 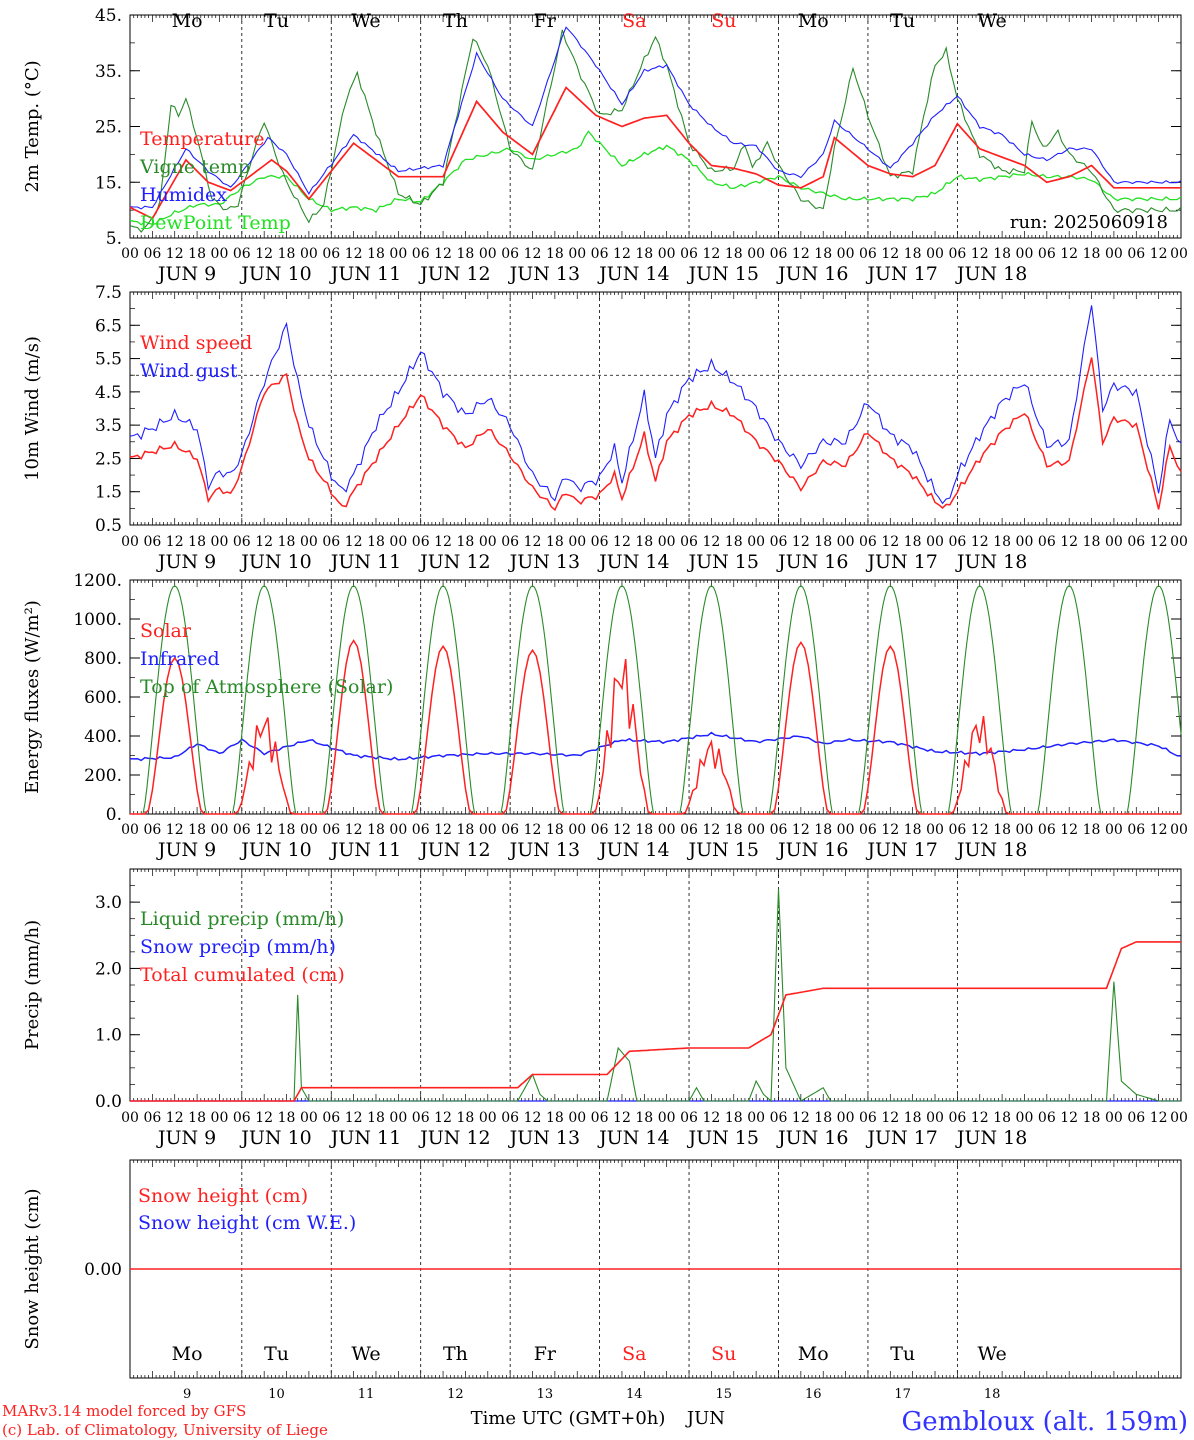 What do you see at coordinates (544, 850) in the screenshot?
I see `date-label: JUN 13` at bounding box center [544, 850].